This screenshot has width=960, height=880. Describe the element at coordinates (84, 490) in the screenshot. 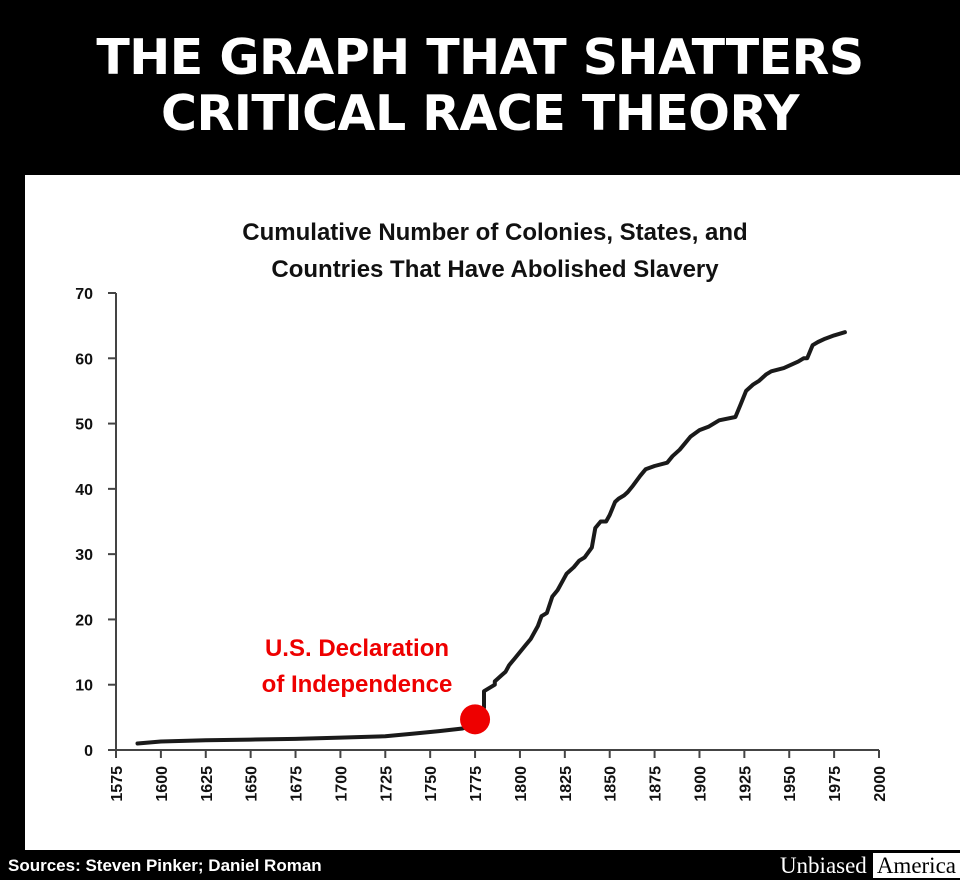

I see `y-tick-label-40: 40` at that location.